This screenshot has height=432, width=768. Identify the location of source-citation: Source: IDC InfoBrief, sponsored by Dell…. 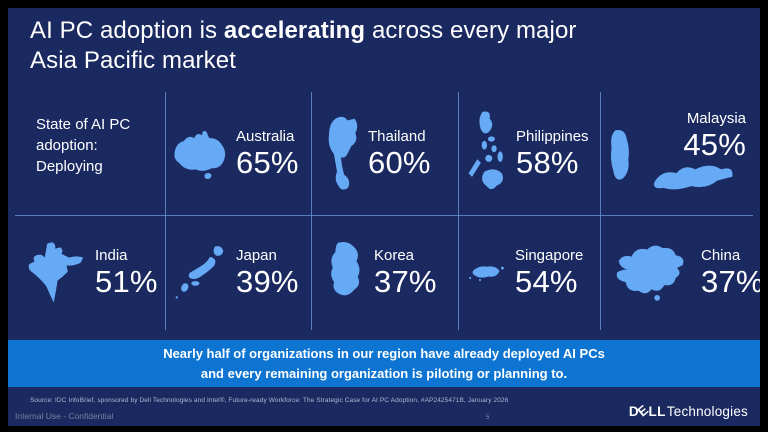
(269, 400).